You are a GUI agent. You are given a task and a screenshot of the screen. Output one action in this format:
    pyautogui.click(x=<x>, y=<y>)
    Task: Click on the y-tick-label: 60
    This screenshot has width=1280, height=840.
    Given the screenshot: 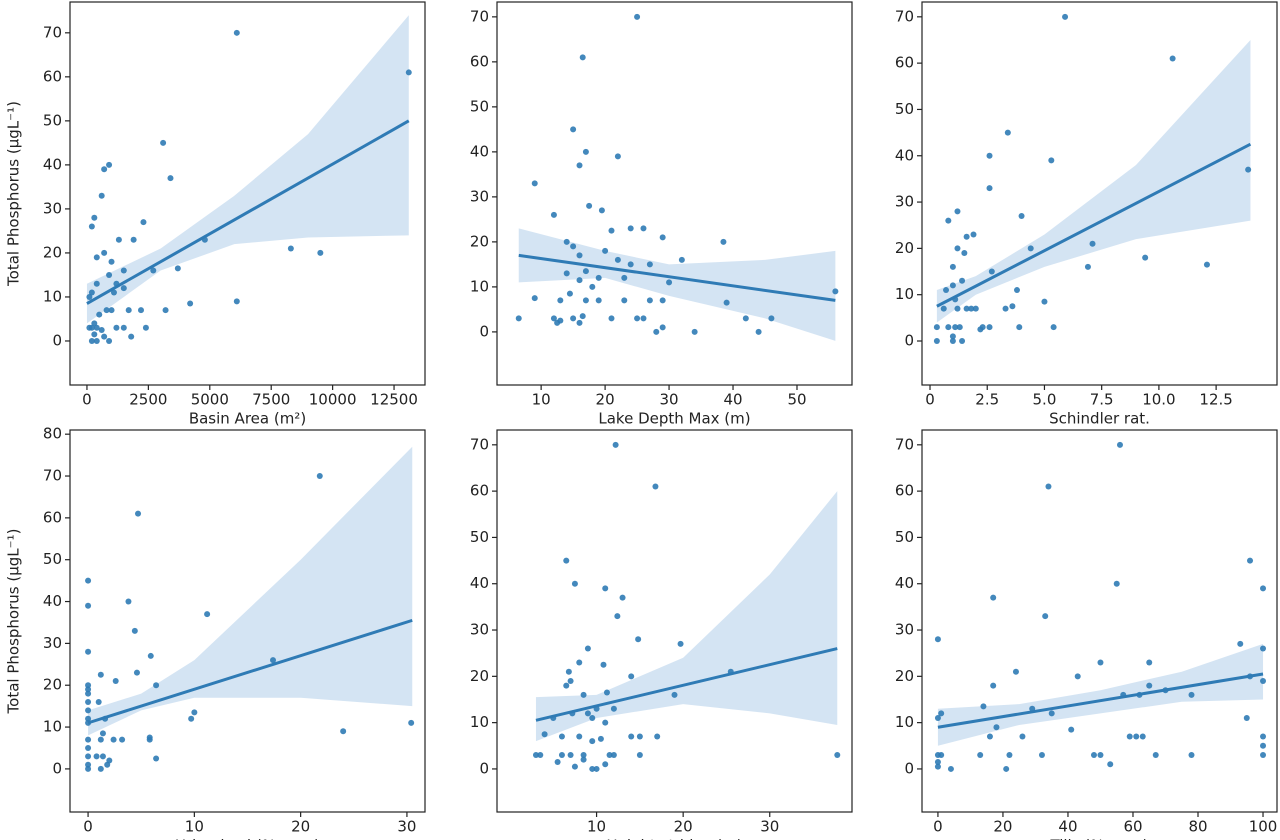 What is the action you would take?
    pyautogui.click(x=479, y=61)
    